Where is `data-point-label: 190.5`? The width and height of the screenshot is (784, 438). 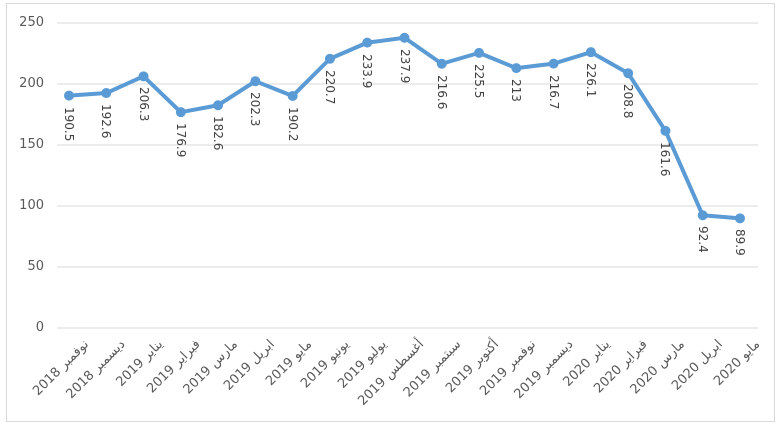
data-point-label: 190.5 is located at coordinates (69, 123).